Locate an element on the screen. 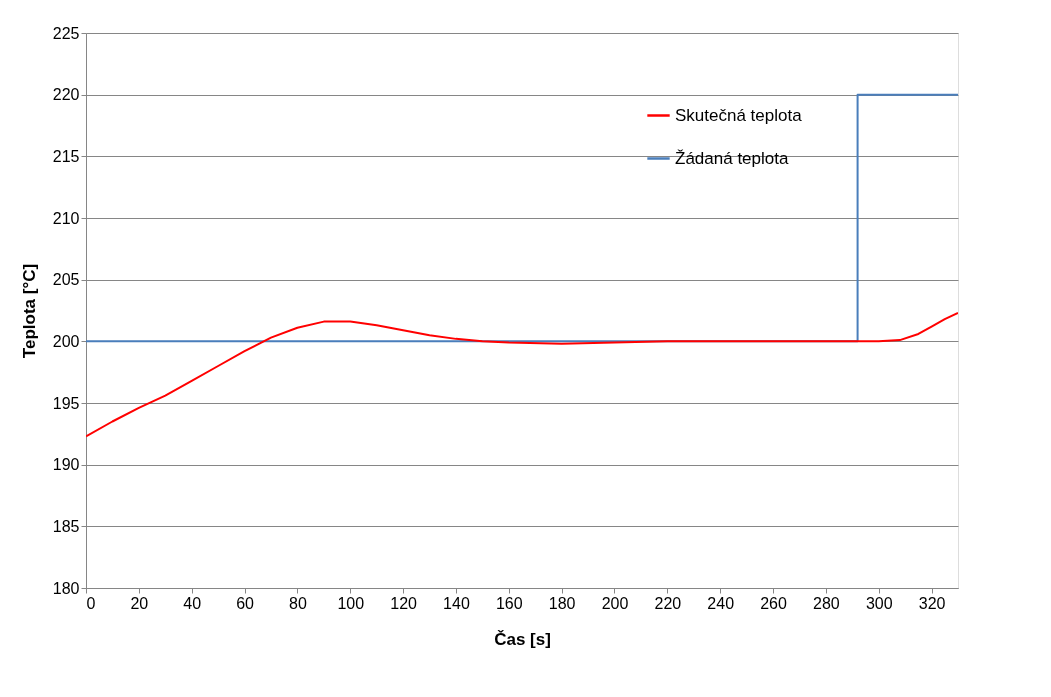 The image size is (1051, 697). x-tick-label: 240 is located at coordinates (721, 603).